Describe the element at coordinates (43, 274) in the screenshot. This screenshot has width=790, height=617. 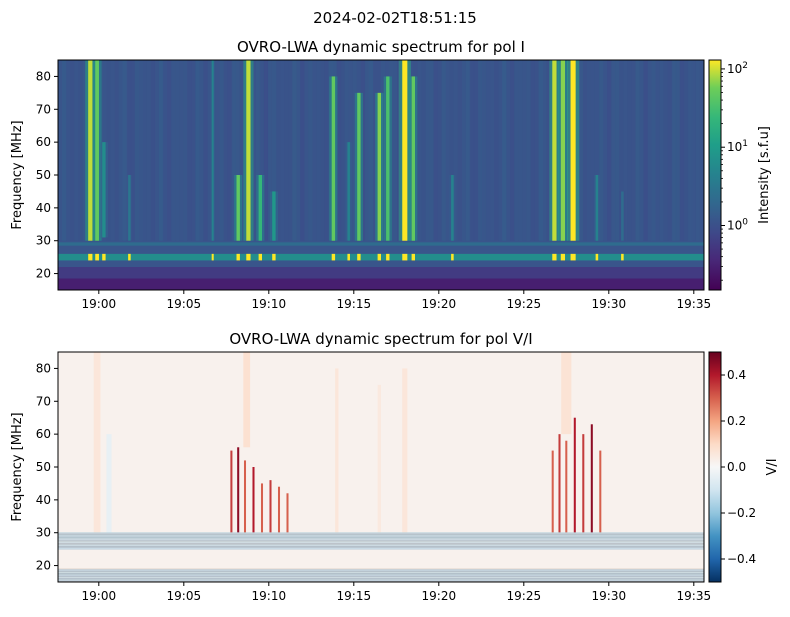
I see `y-tick-label: 20` at that location.